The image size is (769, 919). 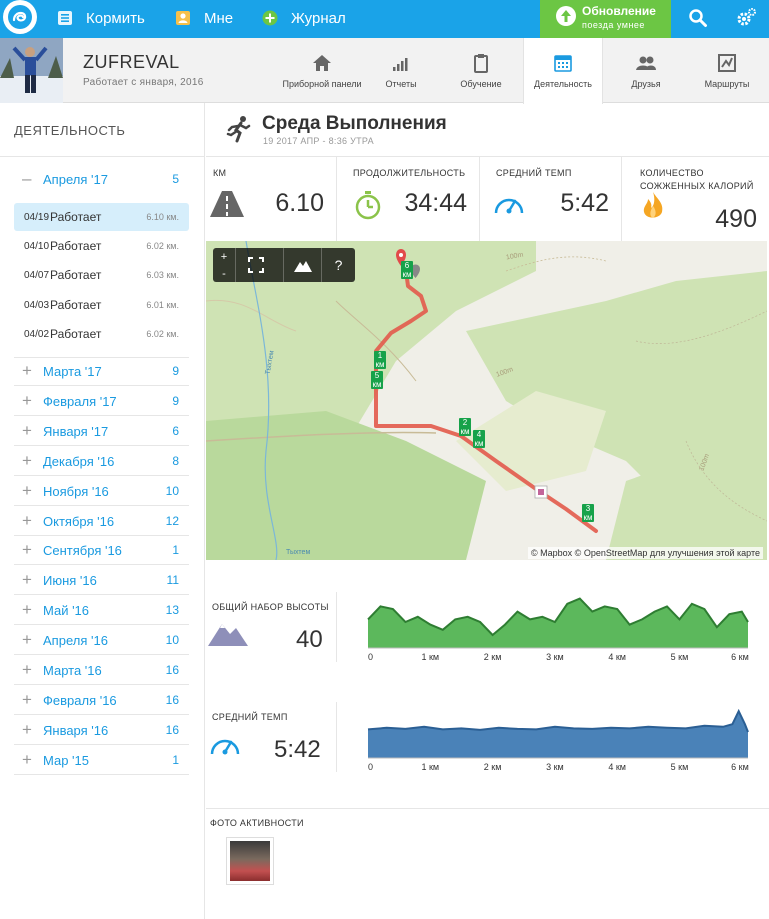 I want to click on month-item: + Май '16 13, so click(x=101, y=611).